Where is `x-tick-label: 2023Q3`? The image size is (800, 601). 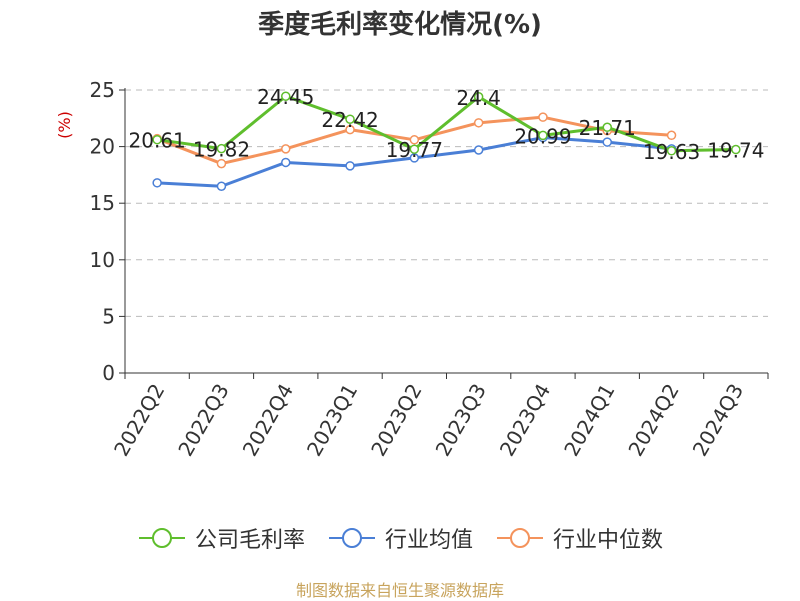
x-tick-label: 2023Q3 is located at coordinates (461, 420).